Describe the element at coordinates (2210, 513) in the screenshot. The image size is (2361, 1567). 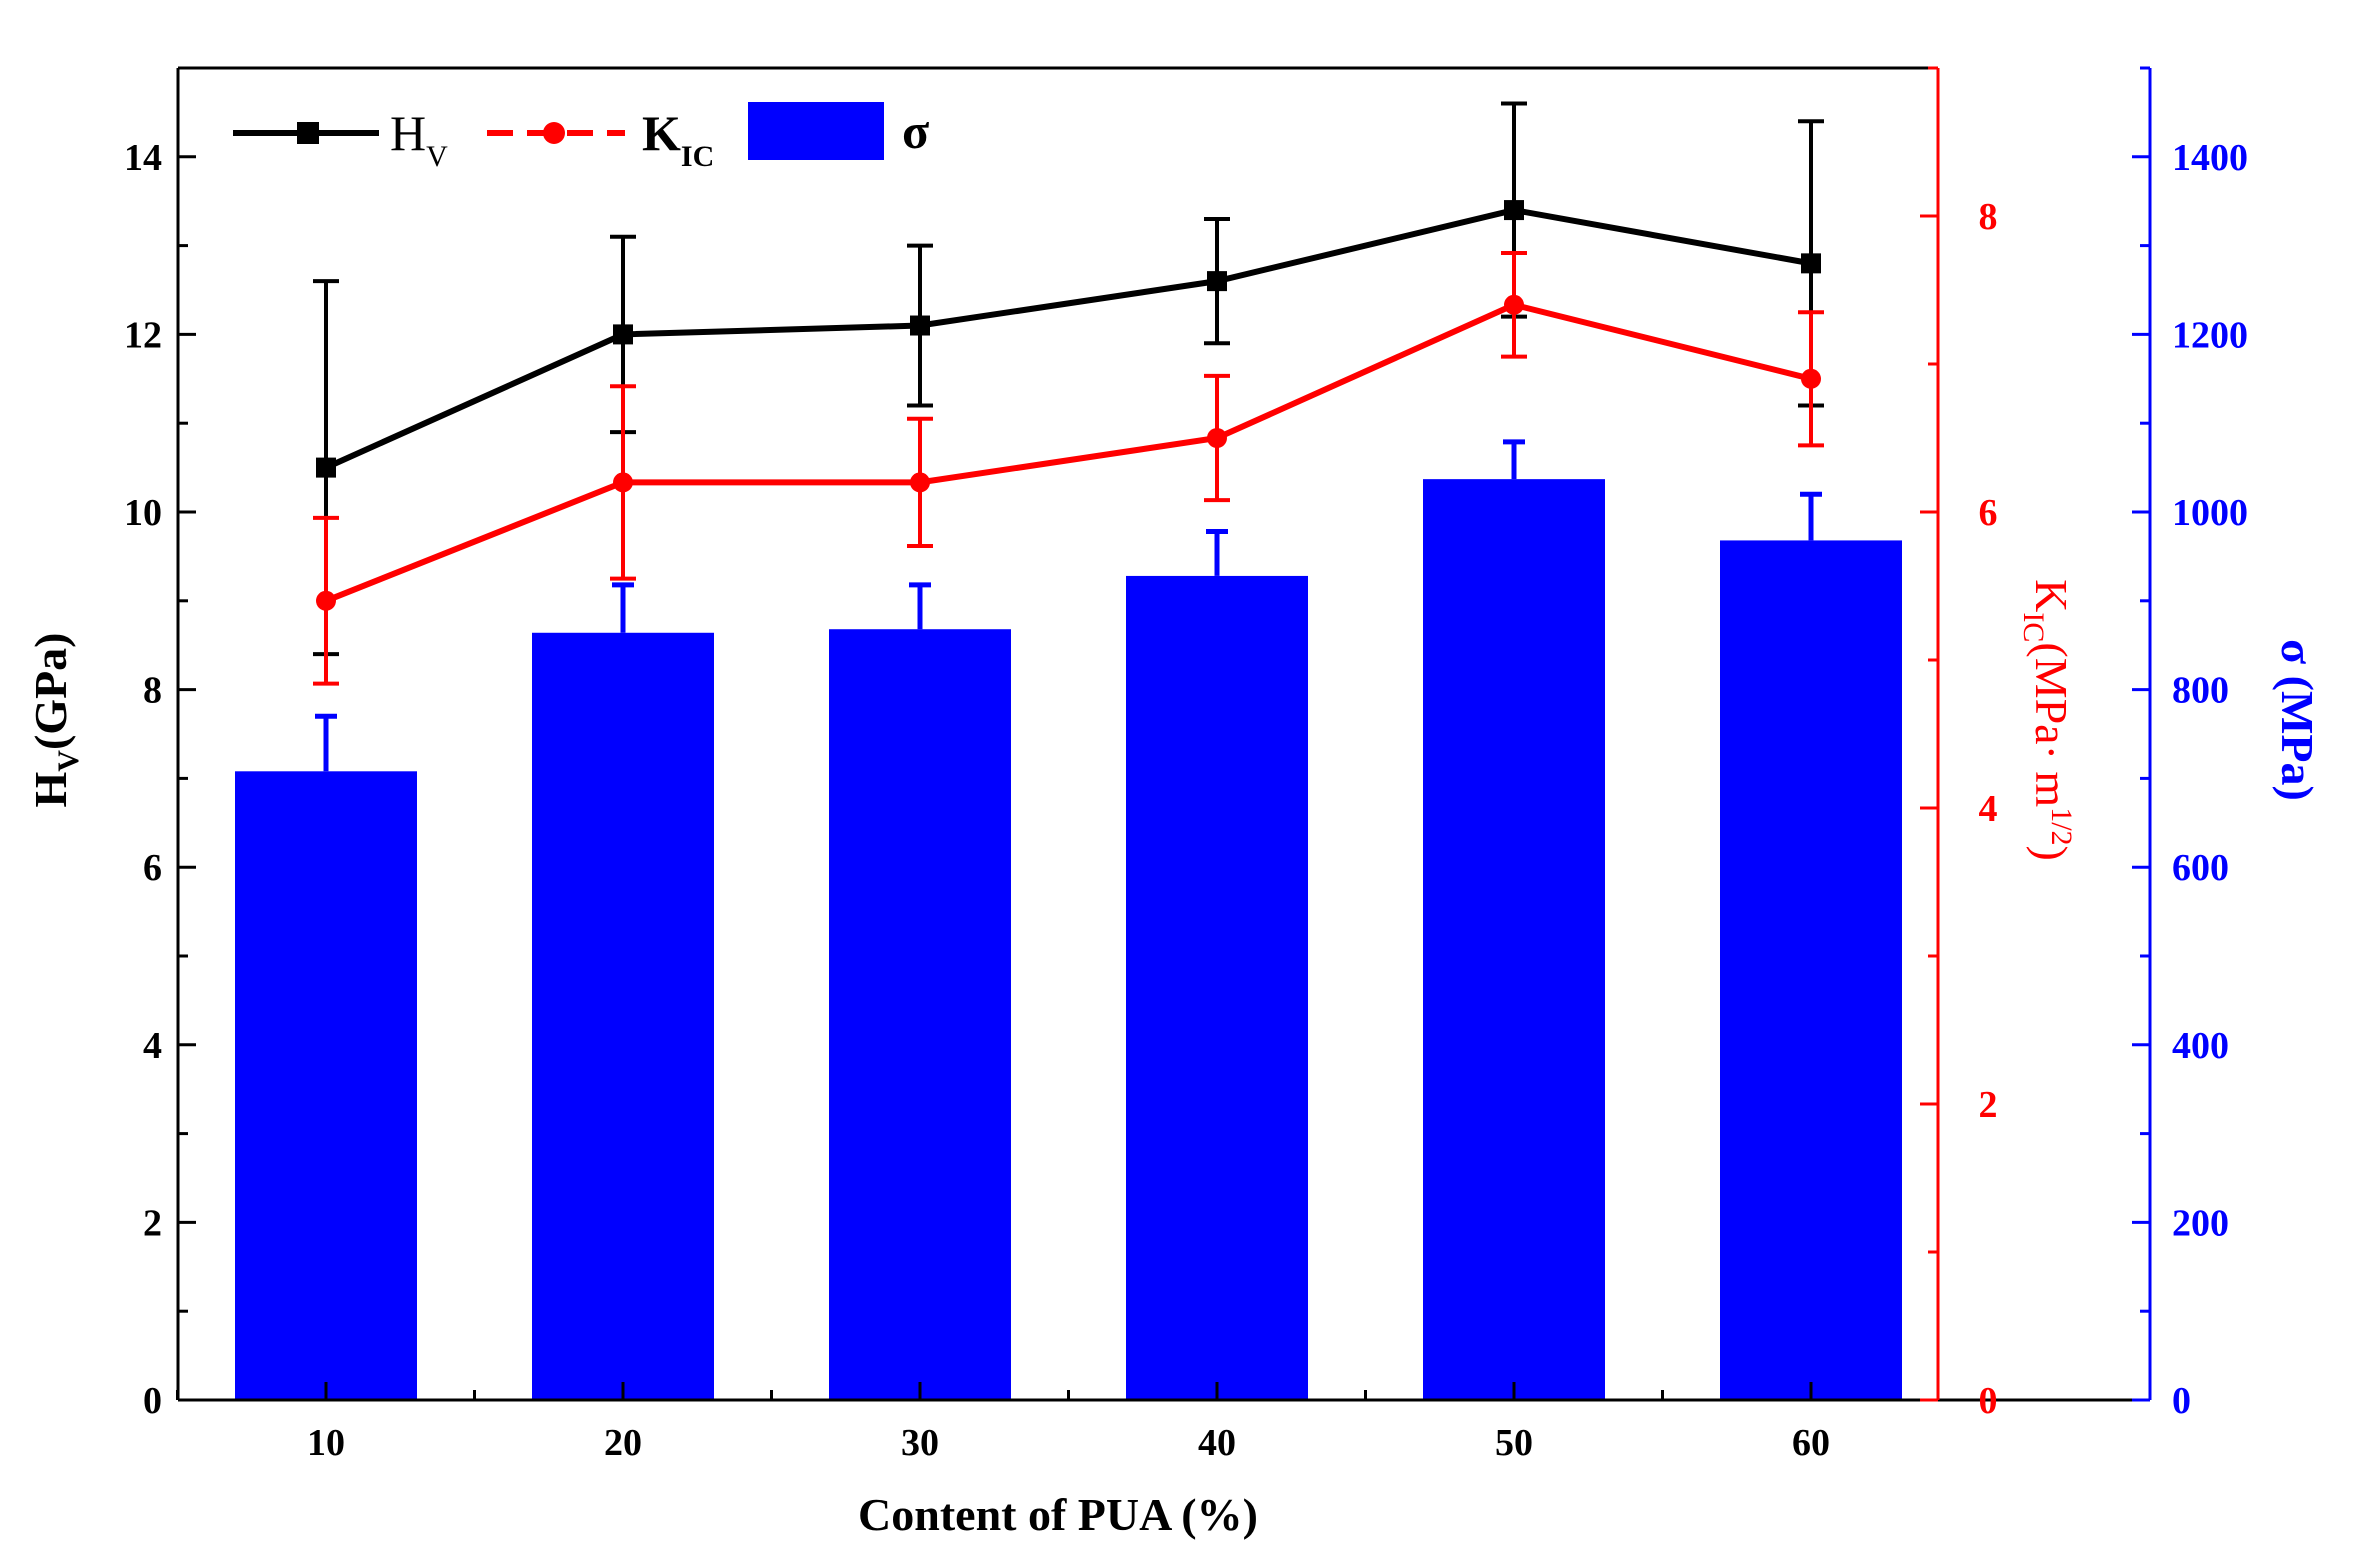
I see `right-outer-tick-label-1000: 1000` at that location.